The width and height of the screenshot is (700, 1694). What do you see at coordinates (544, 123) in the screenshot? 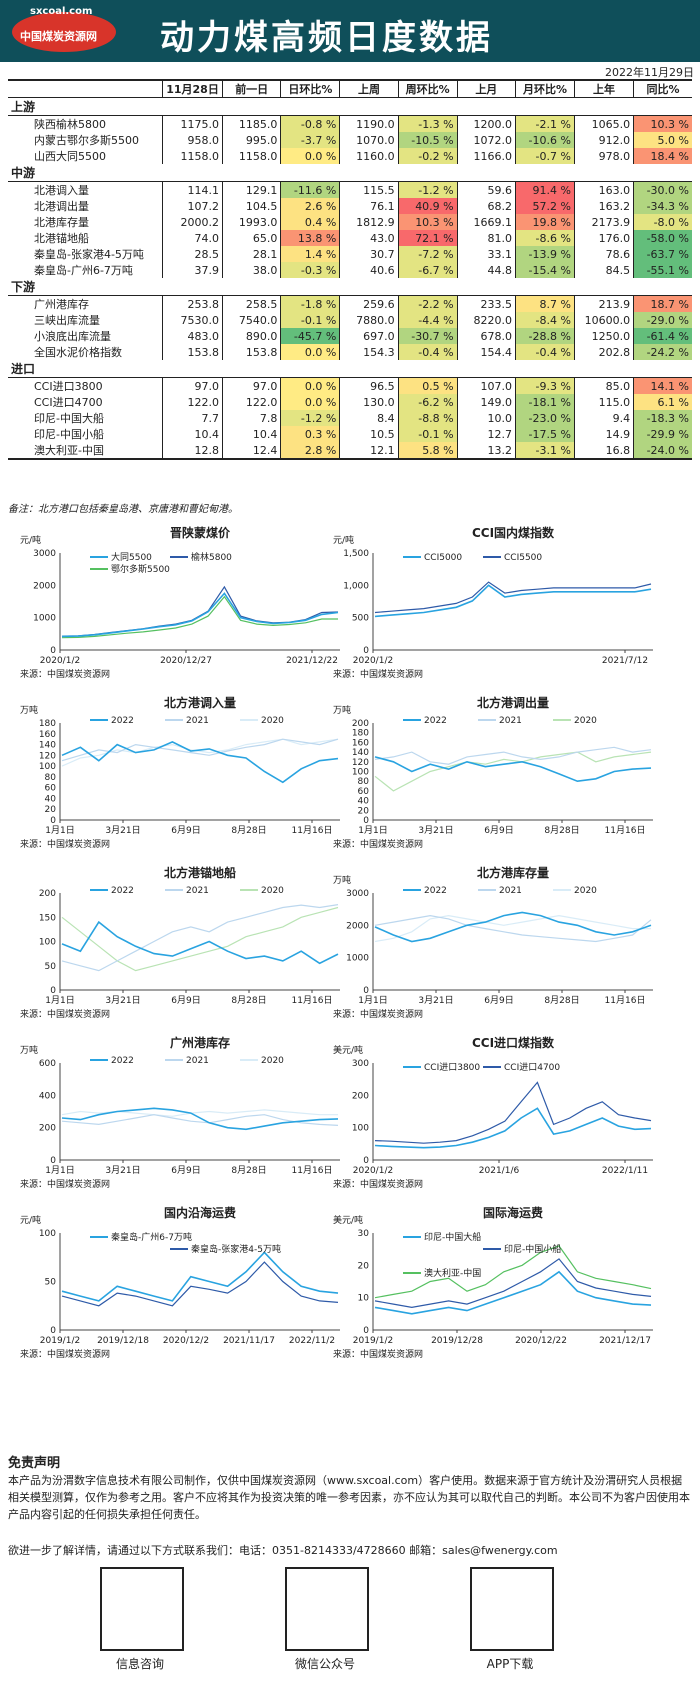
I see `table-cell: -2.1 %` at bounding box center [544, 123].